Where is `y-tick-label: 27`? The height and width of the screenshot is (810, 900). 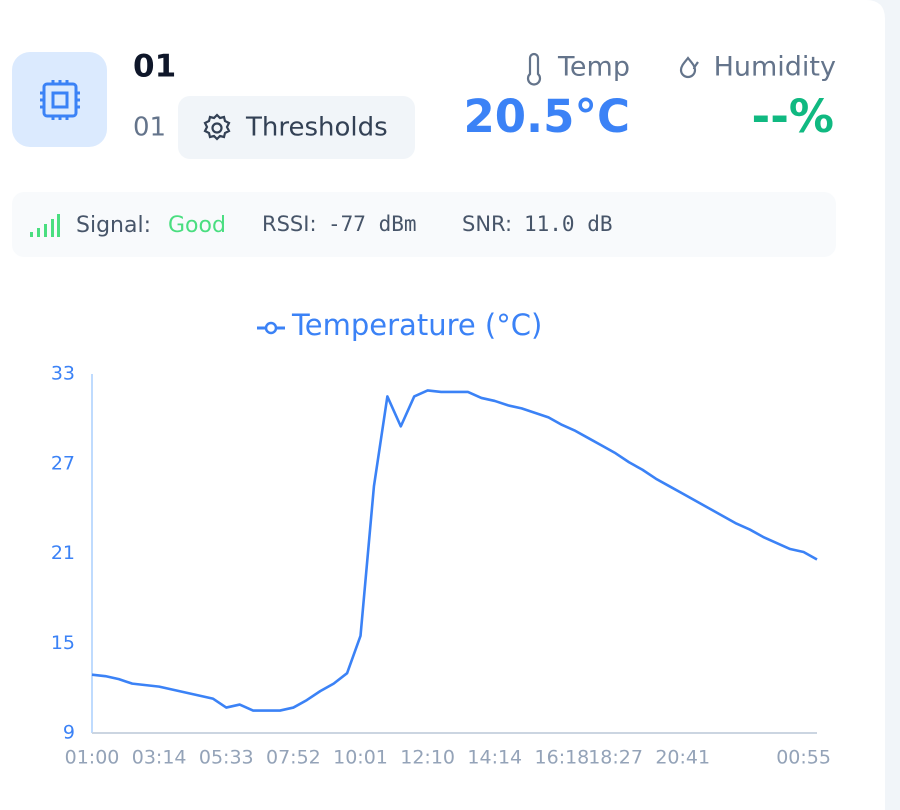 y-tick-label: 27 is located at coordinates (63, 463).